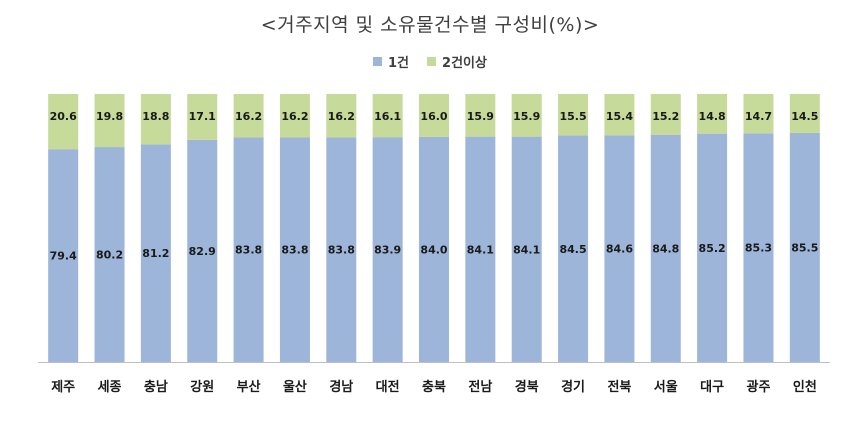  I want to click on data-label: 14.8, so click(712, 116).